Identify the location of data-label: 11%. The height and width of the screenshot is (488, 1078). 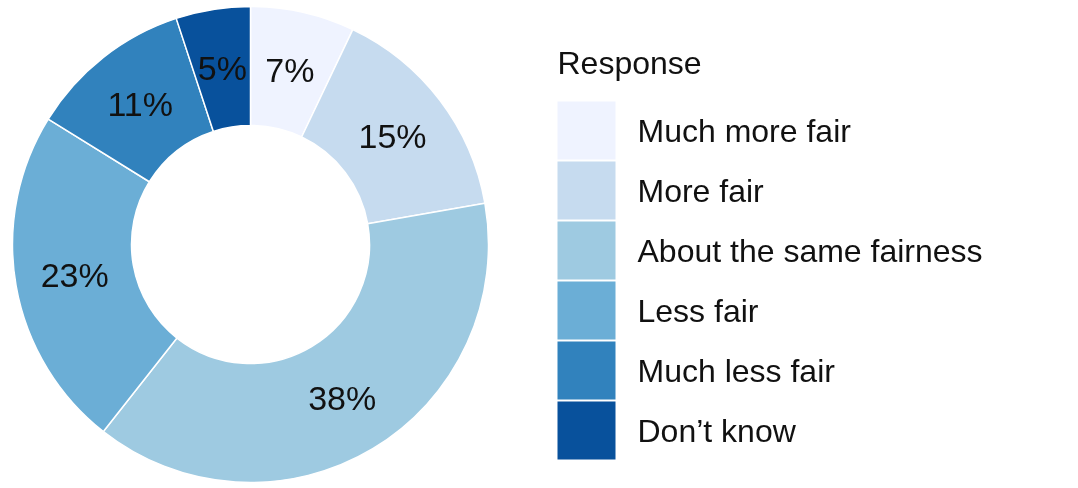
(140, 104).